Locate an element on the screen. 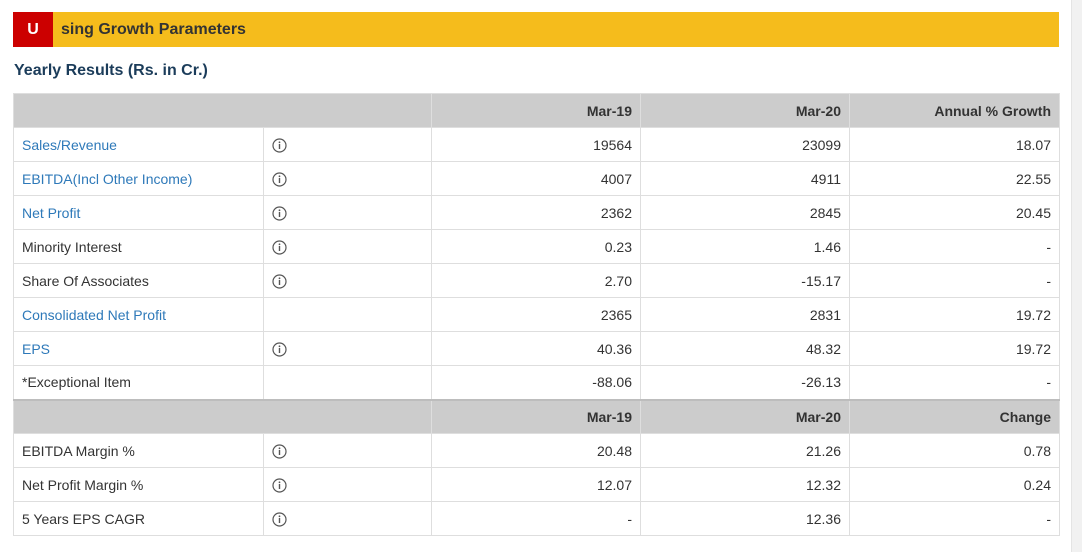  cell-value: 2831 is located at coordinates (745, 314).